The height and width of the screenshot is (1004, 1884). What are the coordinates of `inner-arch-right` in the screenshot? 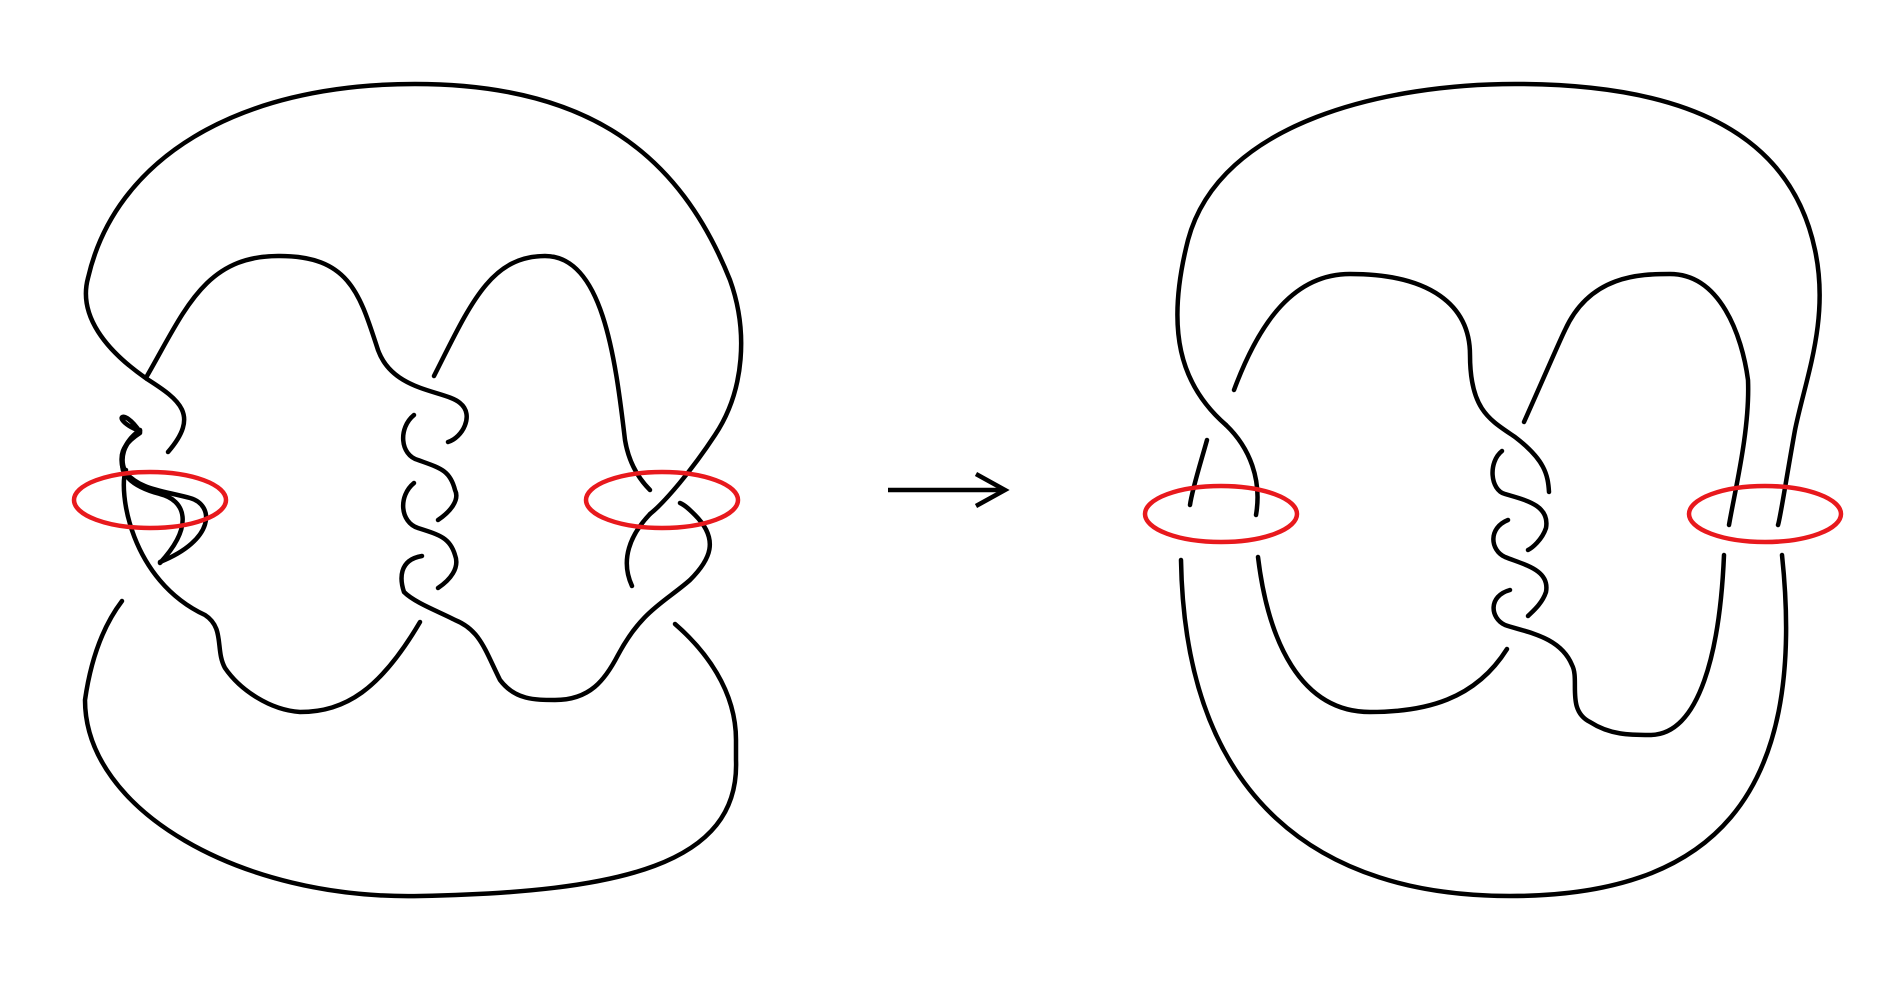 It's located at (542, 373).